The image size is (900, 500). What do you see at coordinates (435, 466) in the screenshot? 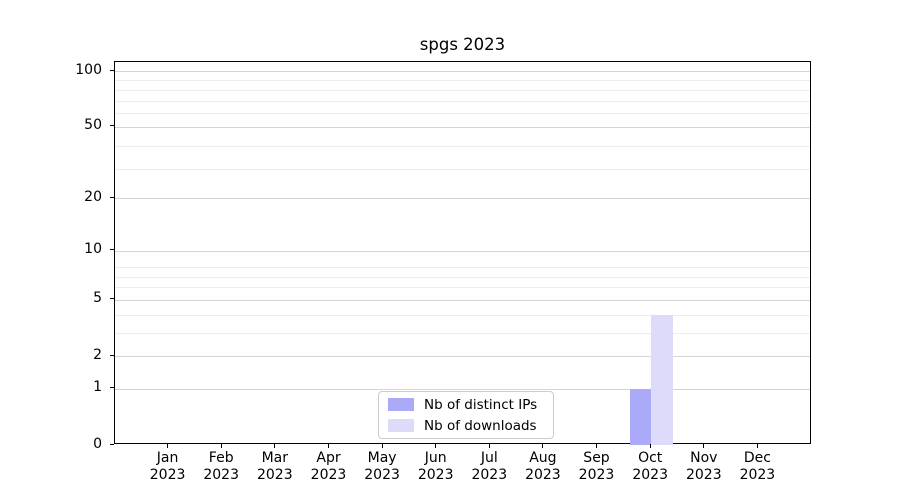
I see `x-tick-label: Jun 2023` at bounding box center [435, 466].